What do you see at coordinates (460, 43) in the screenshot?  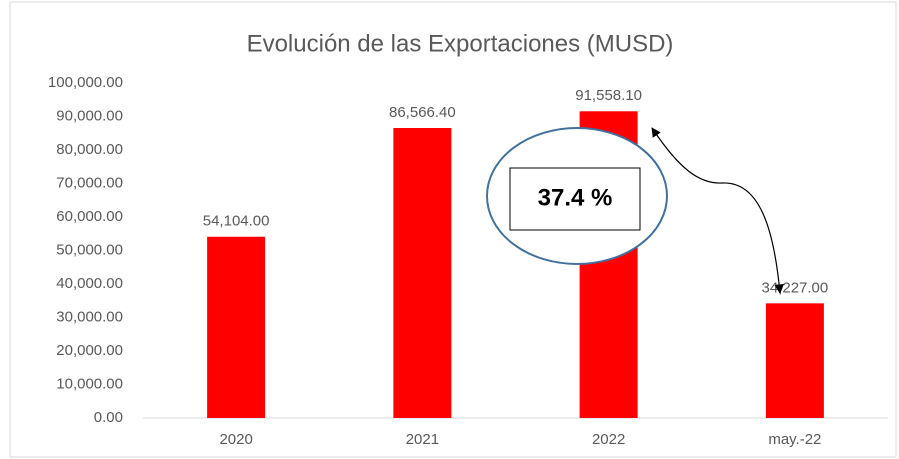 I see `chart-title: Evolución de las Exportaciones (MUSD)` at bounding box center [460, 43].